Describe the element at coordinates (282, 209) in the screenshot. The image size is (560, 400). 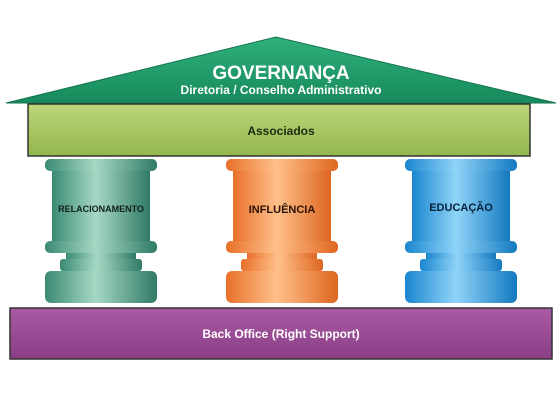
I see `pillar-label-influencia: INFLUÊNCIA` at that location.